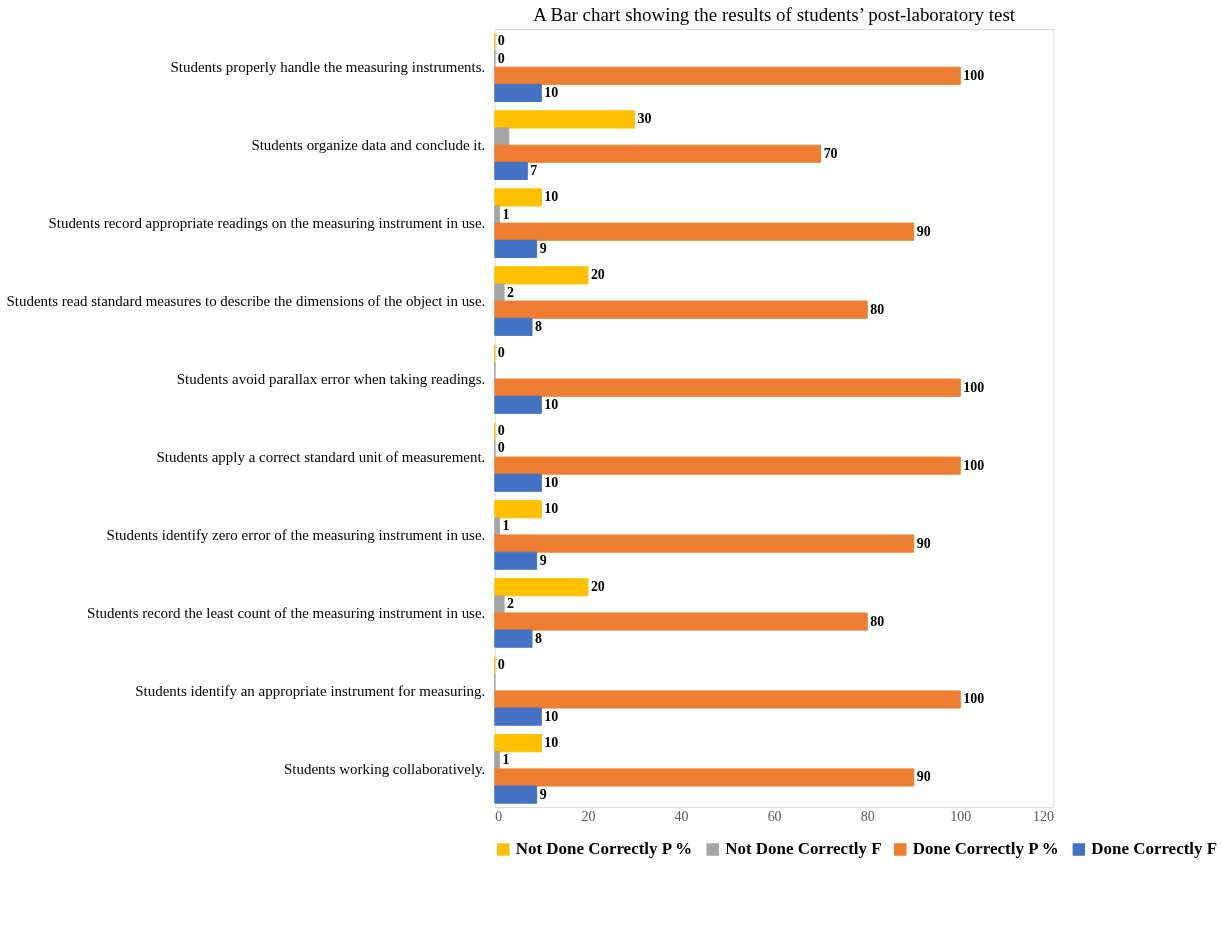  Describe the element at coordinates (604, 849) in the screenshot. I see `legend-label: Not Done Correctly P %` at that location.